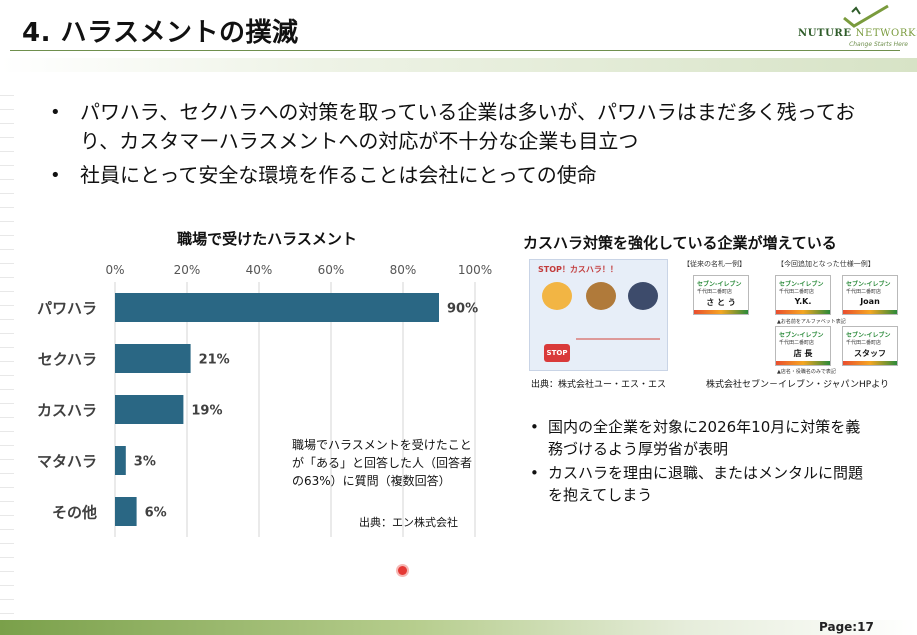 This screenshot has width=917, height=635. Describe the element at coordinates (870, 295) in the screenshot. I see `name-badge: セブン-イレブン 千代田二番町店 Joan` at that location.